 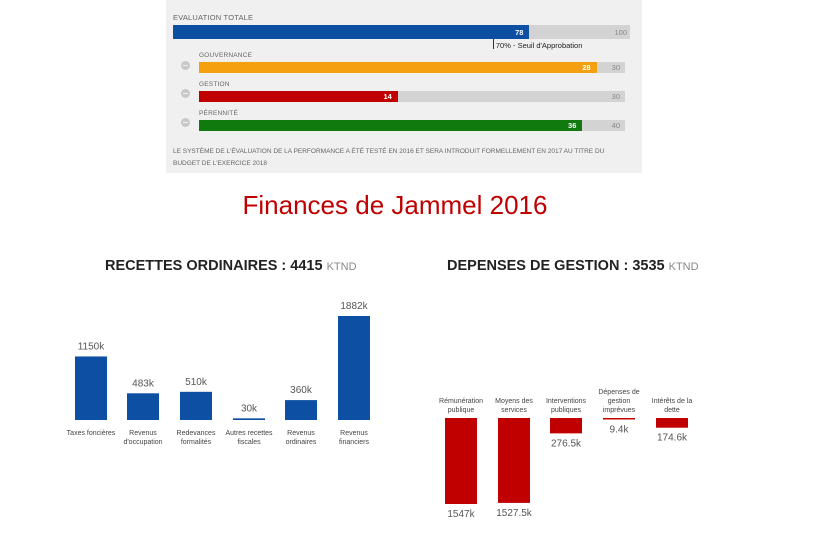 I want to click on depenses-category-label: Dépenses de, so click(x=618, y=392).